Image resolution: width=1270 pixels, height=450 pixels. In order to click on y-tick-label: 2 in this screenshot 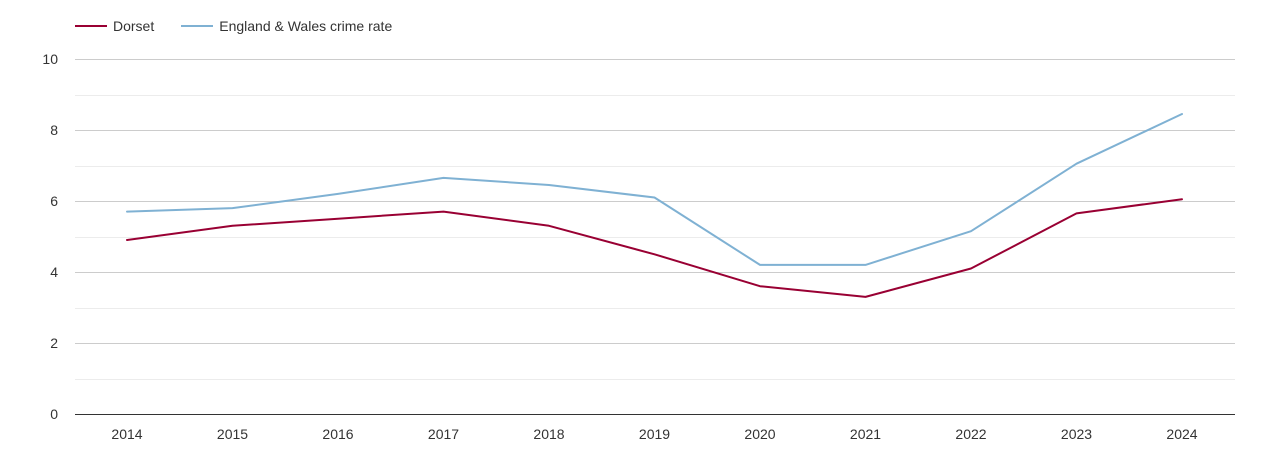, I will do `click(54, 343)`.